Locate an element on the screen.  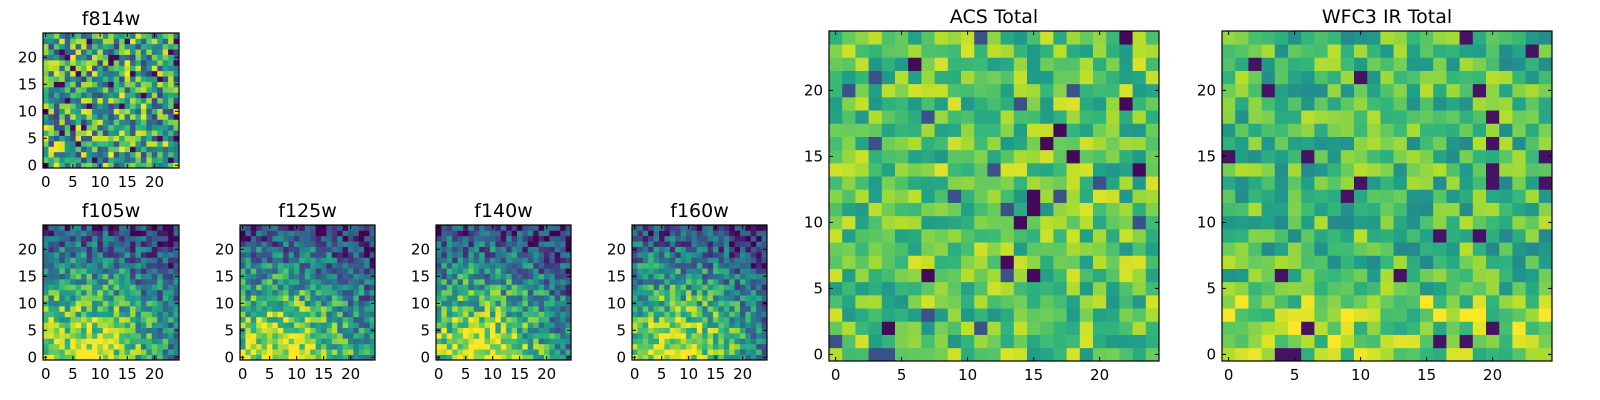
x-tick-label: 15 is located at coordinates (519, 374).